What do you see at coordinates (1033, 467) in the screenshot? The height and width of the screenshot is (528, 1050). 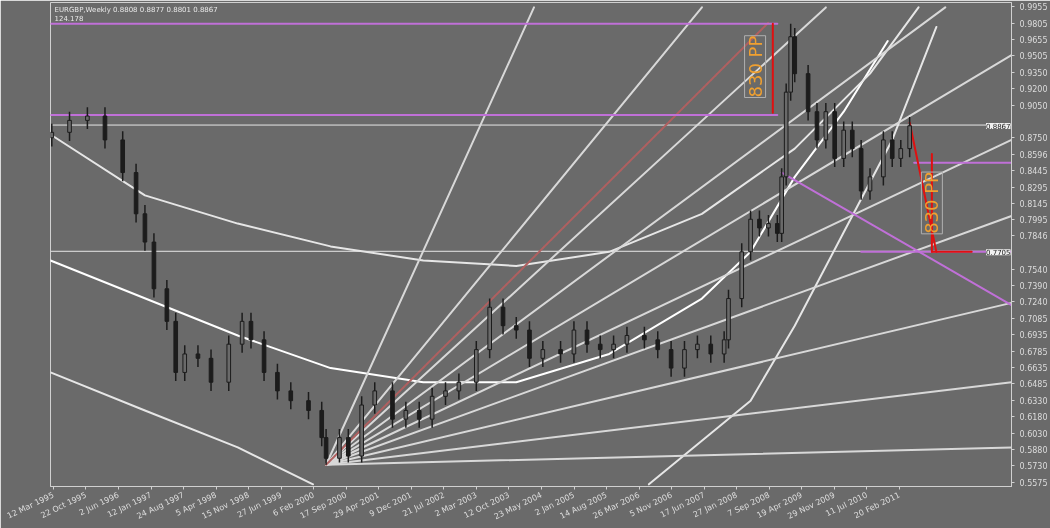 I see `y-tick-label: 0.5730` at bounding box center [1033, 467].